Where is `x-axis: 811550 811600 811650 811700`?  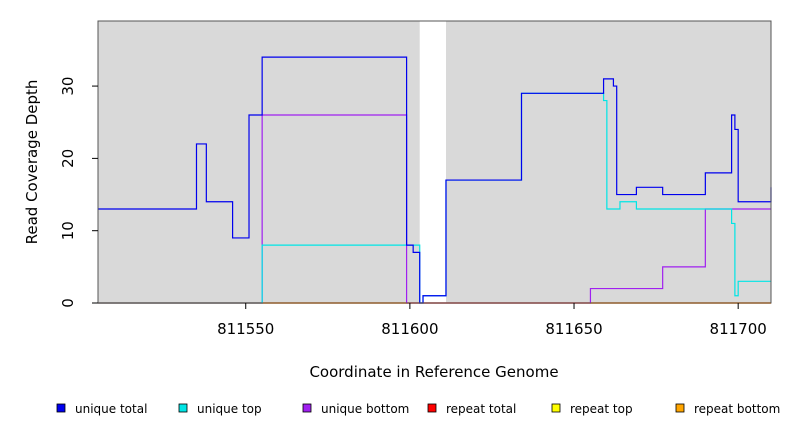
x-axis: 811550 811600 811650 811700 is located at coordinates (492, 320).